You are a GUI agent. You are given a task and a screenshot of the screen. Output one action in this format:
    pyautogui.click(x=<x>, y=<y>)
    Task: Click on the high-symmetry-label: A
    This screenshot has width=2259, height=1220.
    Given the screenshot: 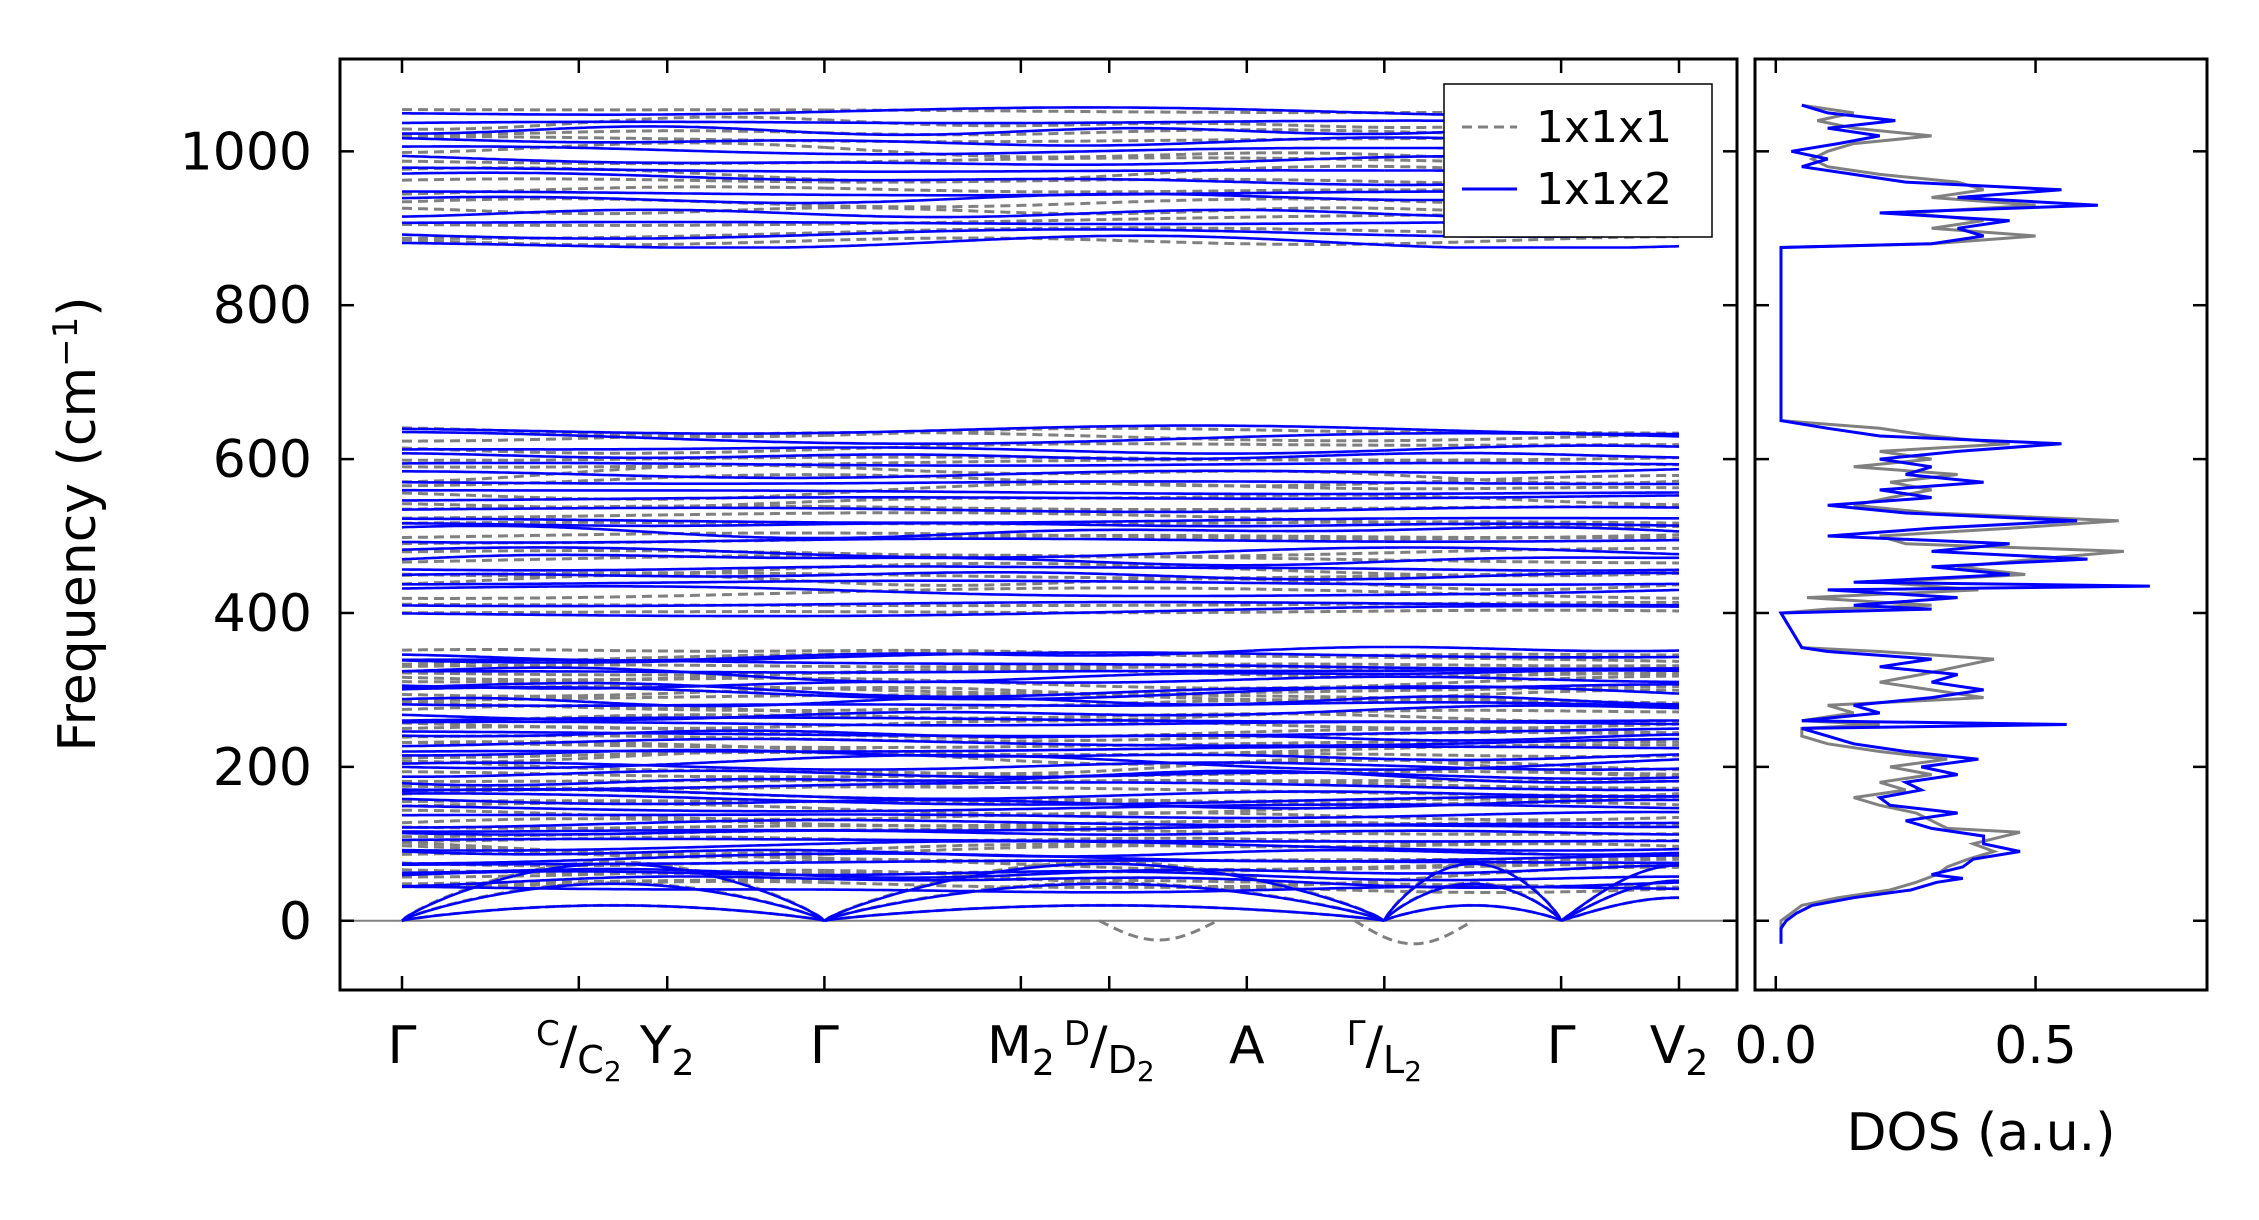 What is the action you would take?
    pyautogui.click(x=1247, y=1046)
    